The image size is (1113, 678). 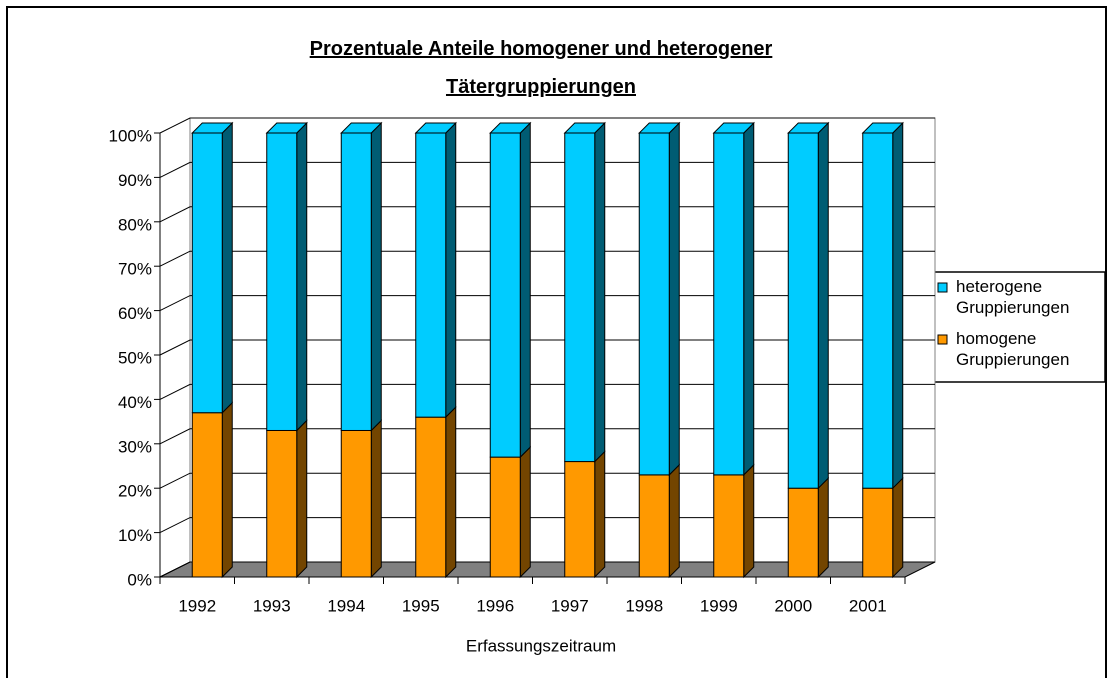 What do you see at coordinates (541, 645) in the screenshot?
I see `x-axis-title: Erfassungszeitraum` at bounding box center [541, 645].